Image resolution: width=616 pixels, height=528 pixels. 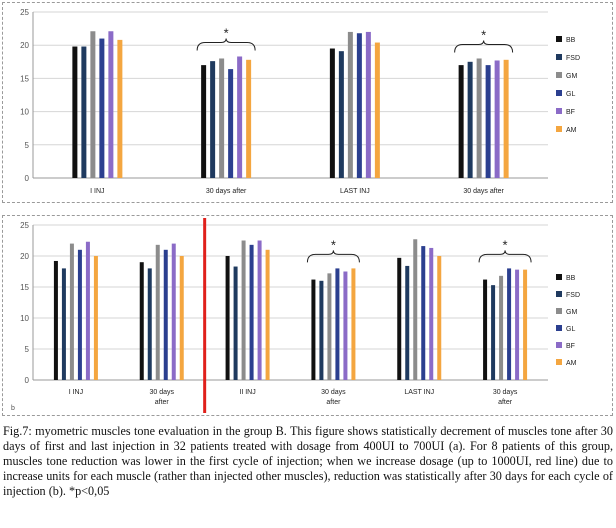 What do you see at coordinates (571, 76) in the screenshot?
I see `legend-label-gm: GM` at bounding box center [571, 76].